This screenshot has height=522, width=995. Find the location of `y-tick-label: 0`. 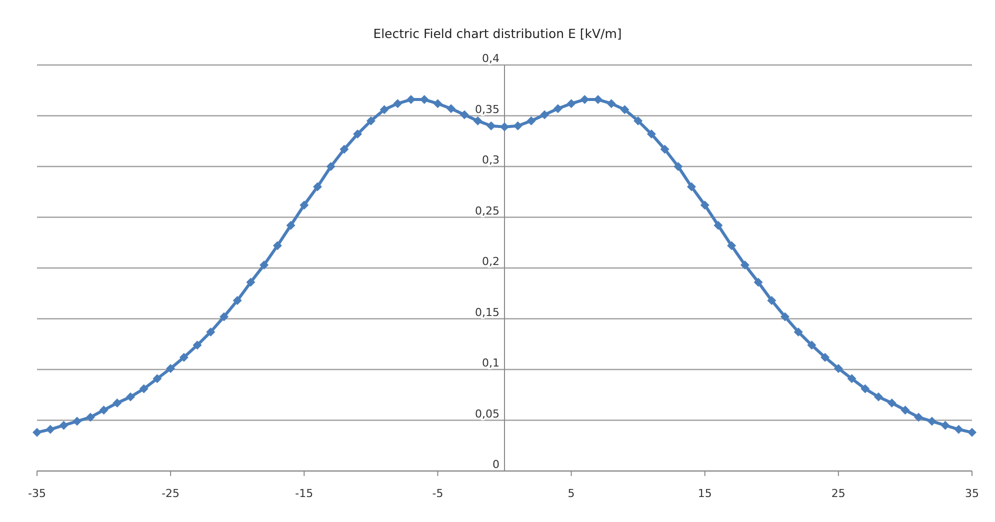

y-tick-label: 0 is located at coordinates (496, 464).